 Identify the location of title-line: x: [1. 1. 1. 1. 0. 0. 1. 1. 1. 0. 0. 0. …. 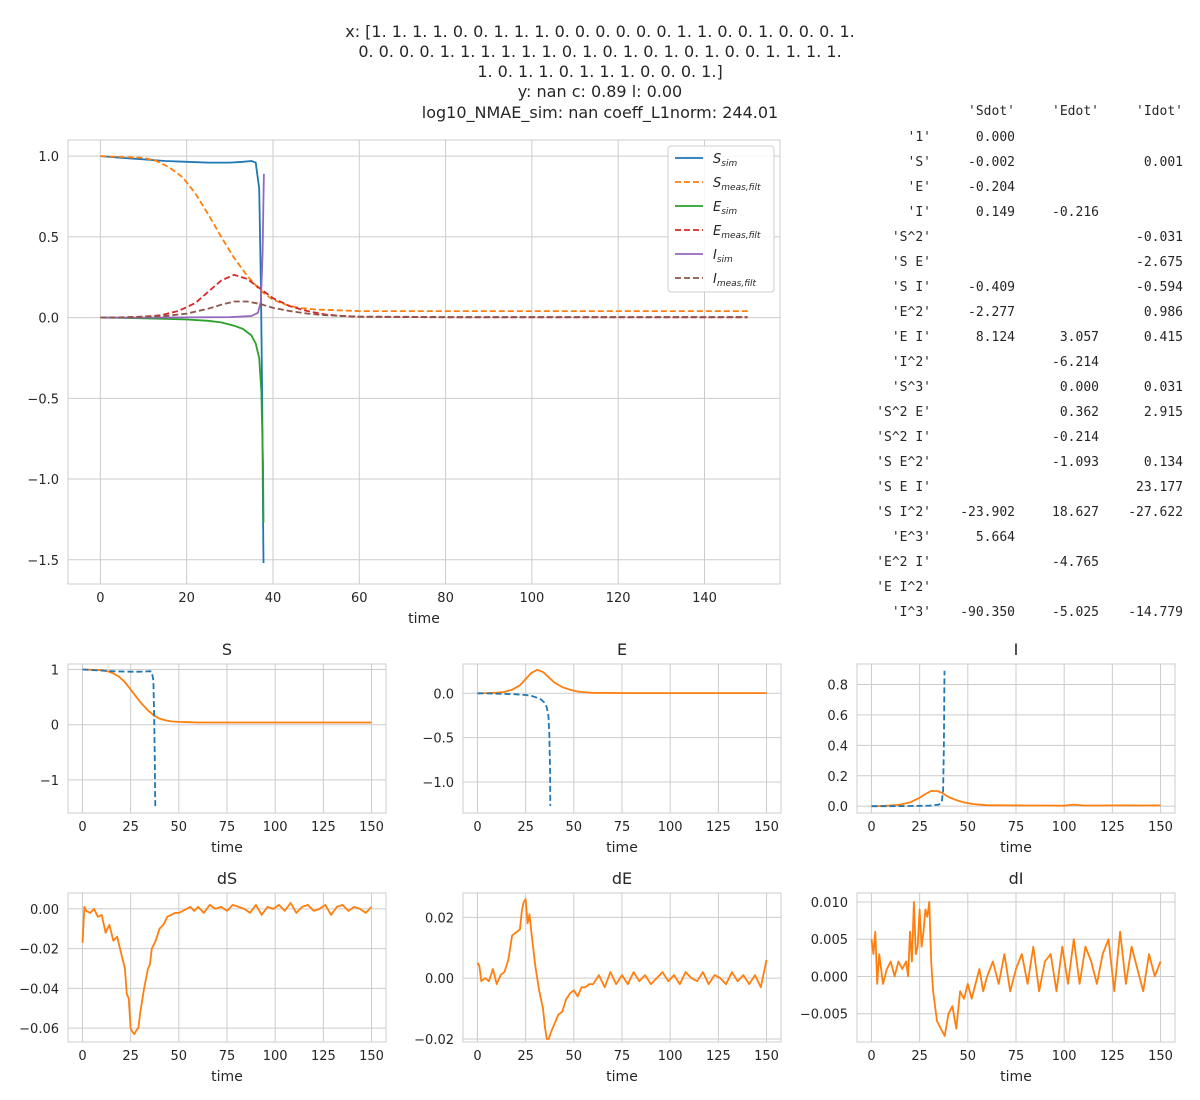
(600, 31).